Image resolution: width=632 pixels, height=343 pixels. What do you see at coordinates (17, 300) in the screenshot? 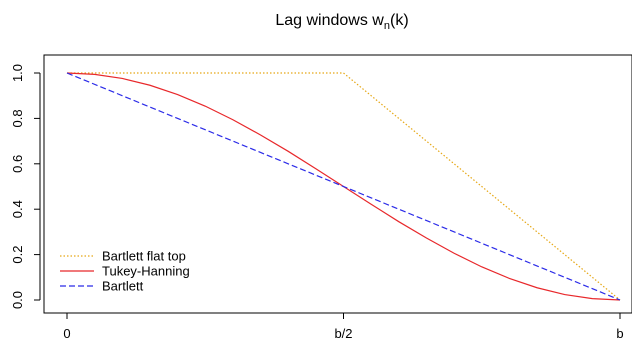
I see `y-tick-label: 0.0` at bounding box center [17, 300].